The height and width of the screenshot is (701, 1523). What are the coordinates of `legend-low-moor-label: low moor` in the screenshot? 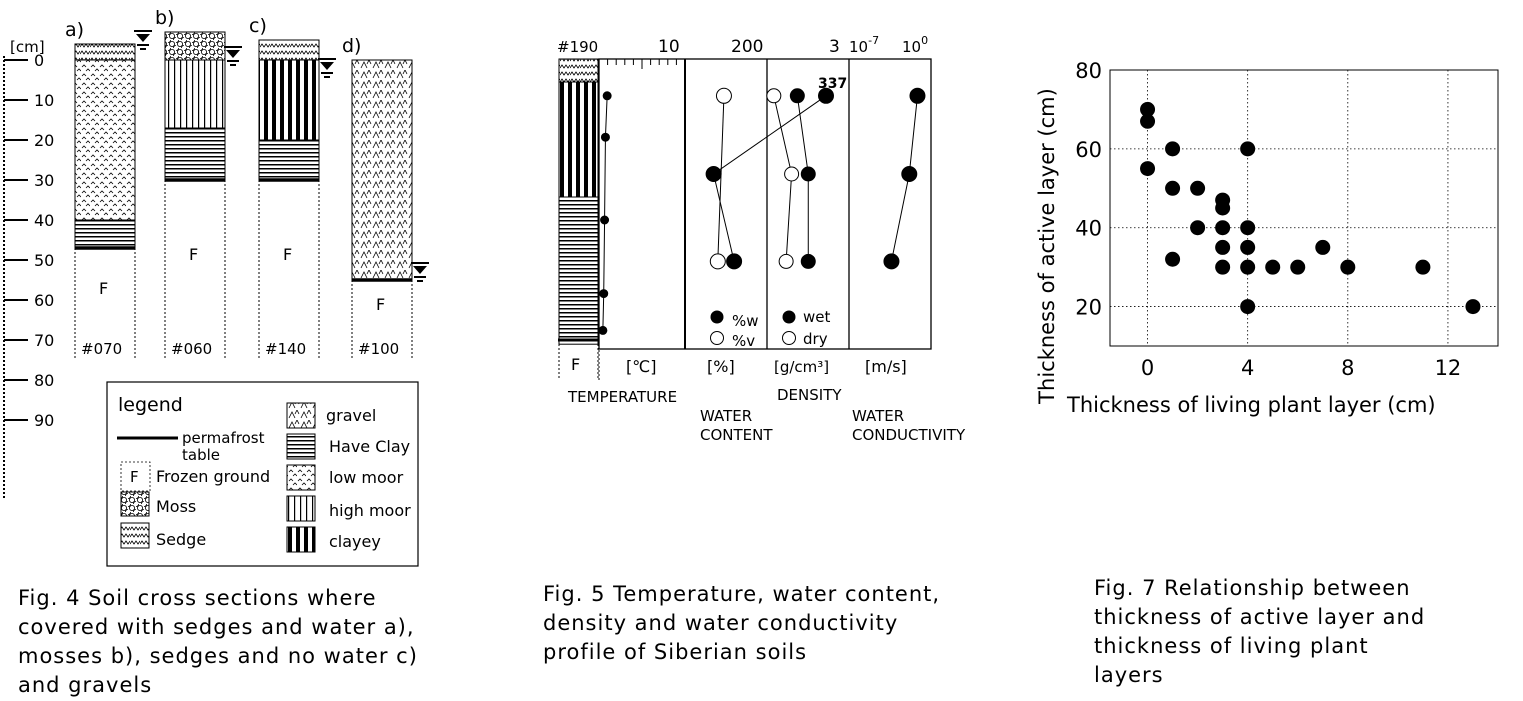 It's located at (366, 477).